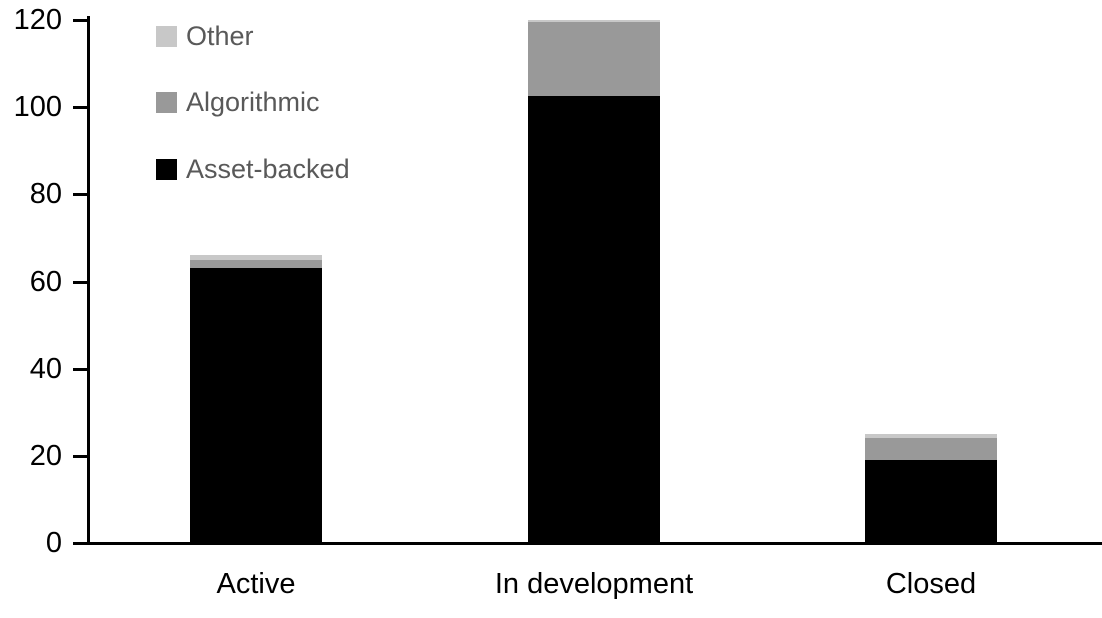 This screenshot has height=618, width=1102. Describe the element at coordinates (45, 194) in the screenshot. I see `y-tick-label: 80` at that location.